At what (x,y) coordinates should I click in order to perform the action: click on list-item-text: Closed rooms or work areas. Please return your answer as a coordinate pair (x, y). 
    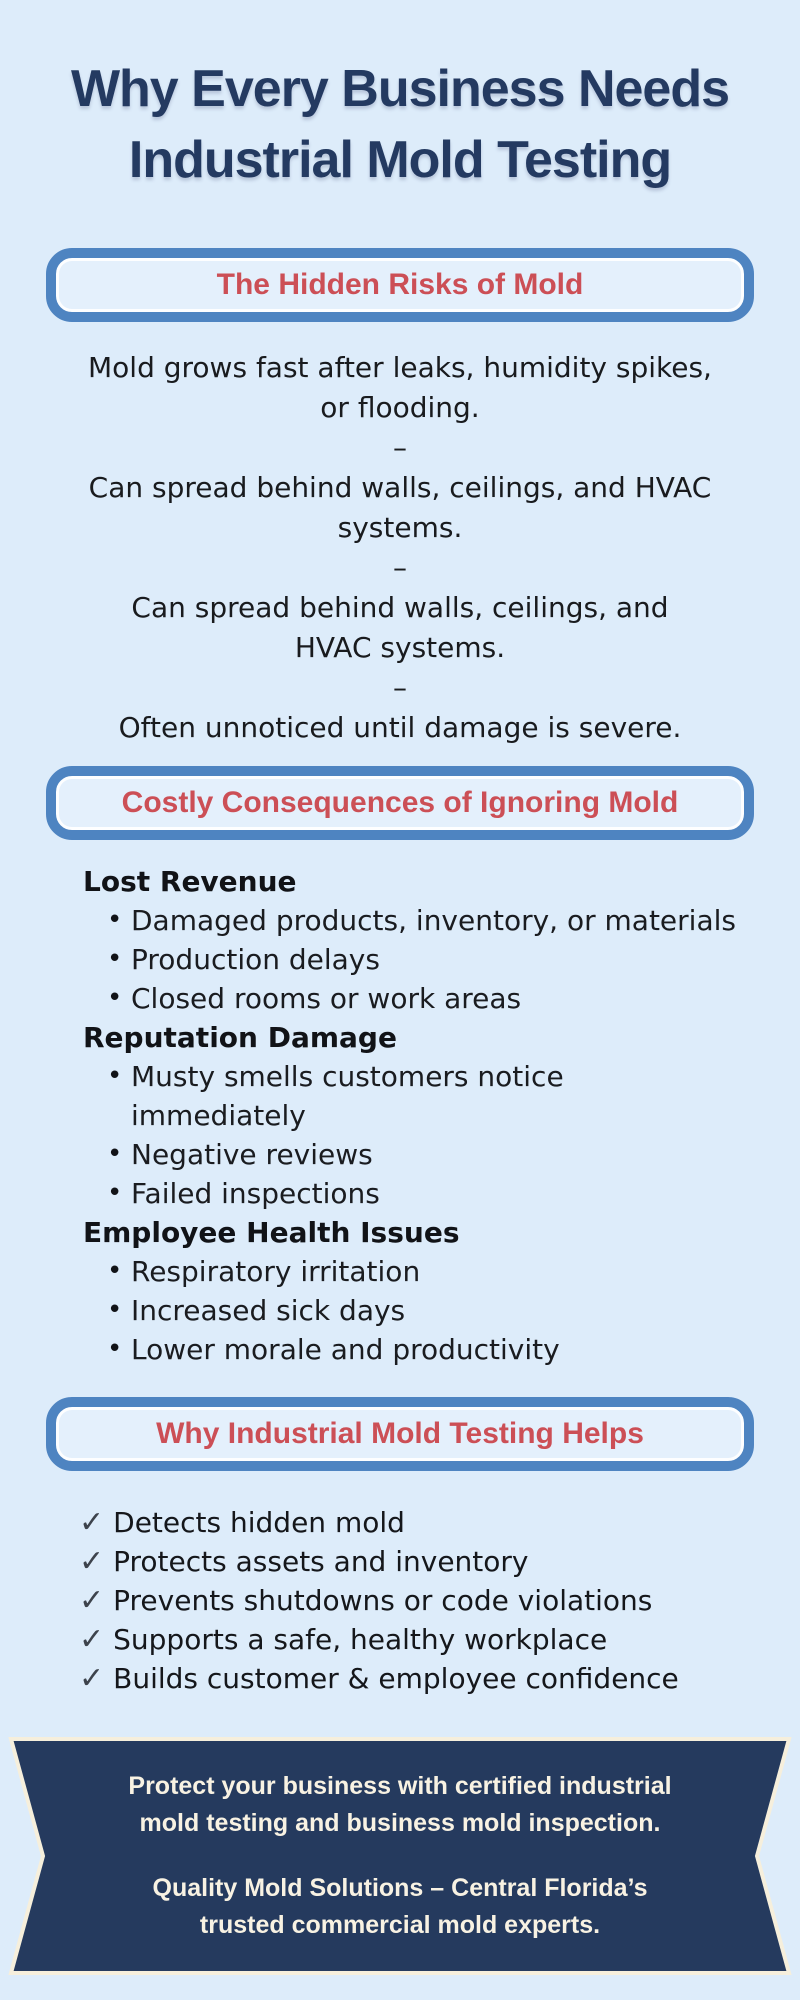
    Looking at the image, I should click on (326, 998).